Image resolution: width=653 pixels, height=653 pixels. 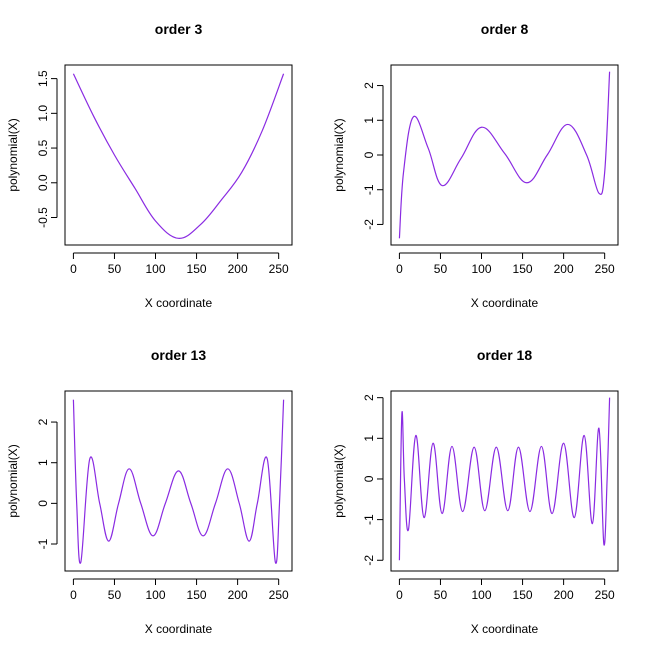 I want to click on y-tick-label: 1.5, so click(x=43, y=78).